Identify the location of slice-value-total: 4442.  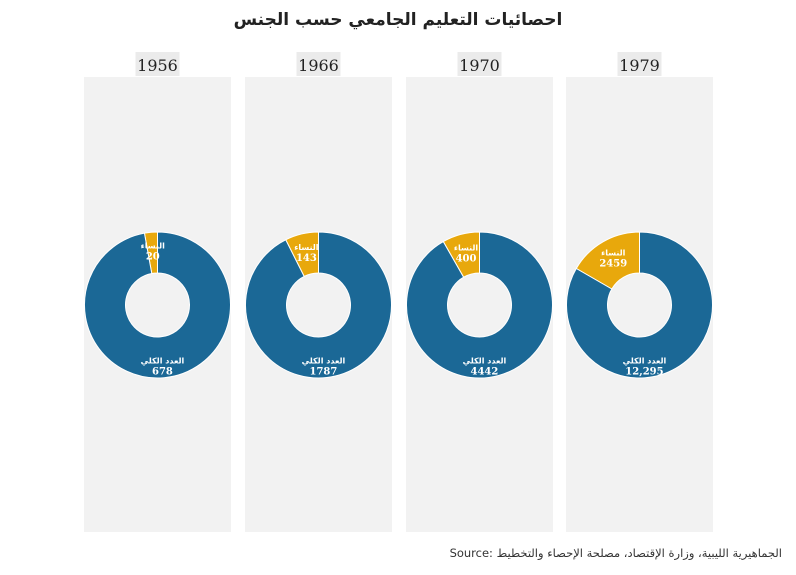
(485, 371).